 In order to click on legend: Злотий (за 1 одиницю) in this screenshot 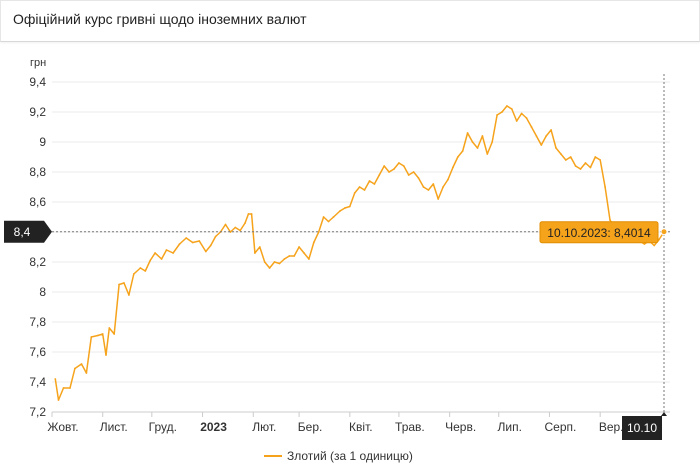, I will do `click(338, 456)`.